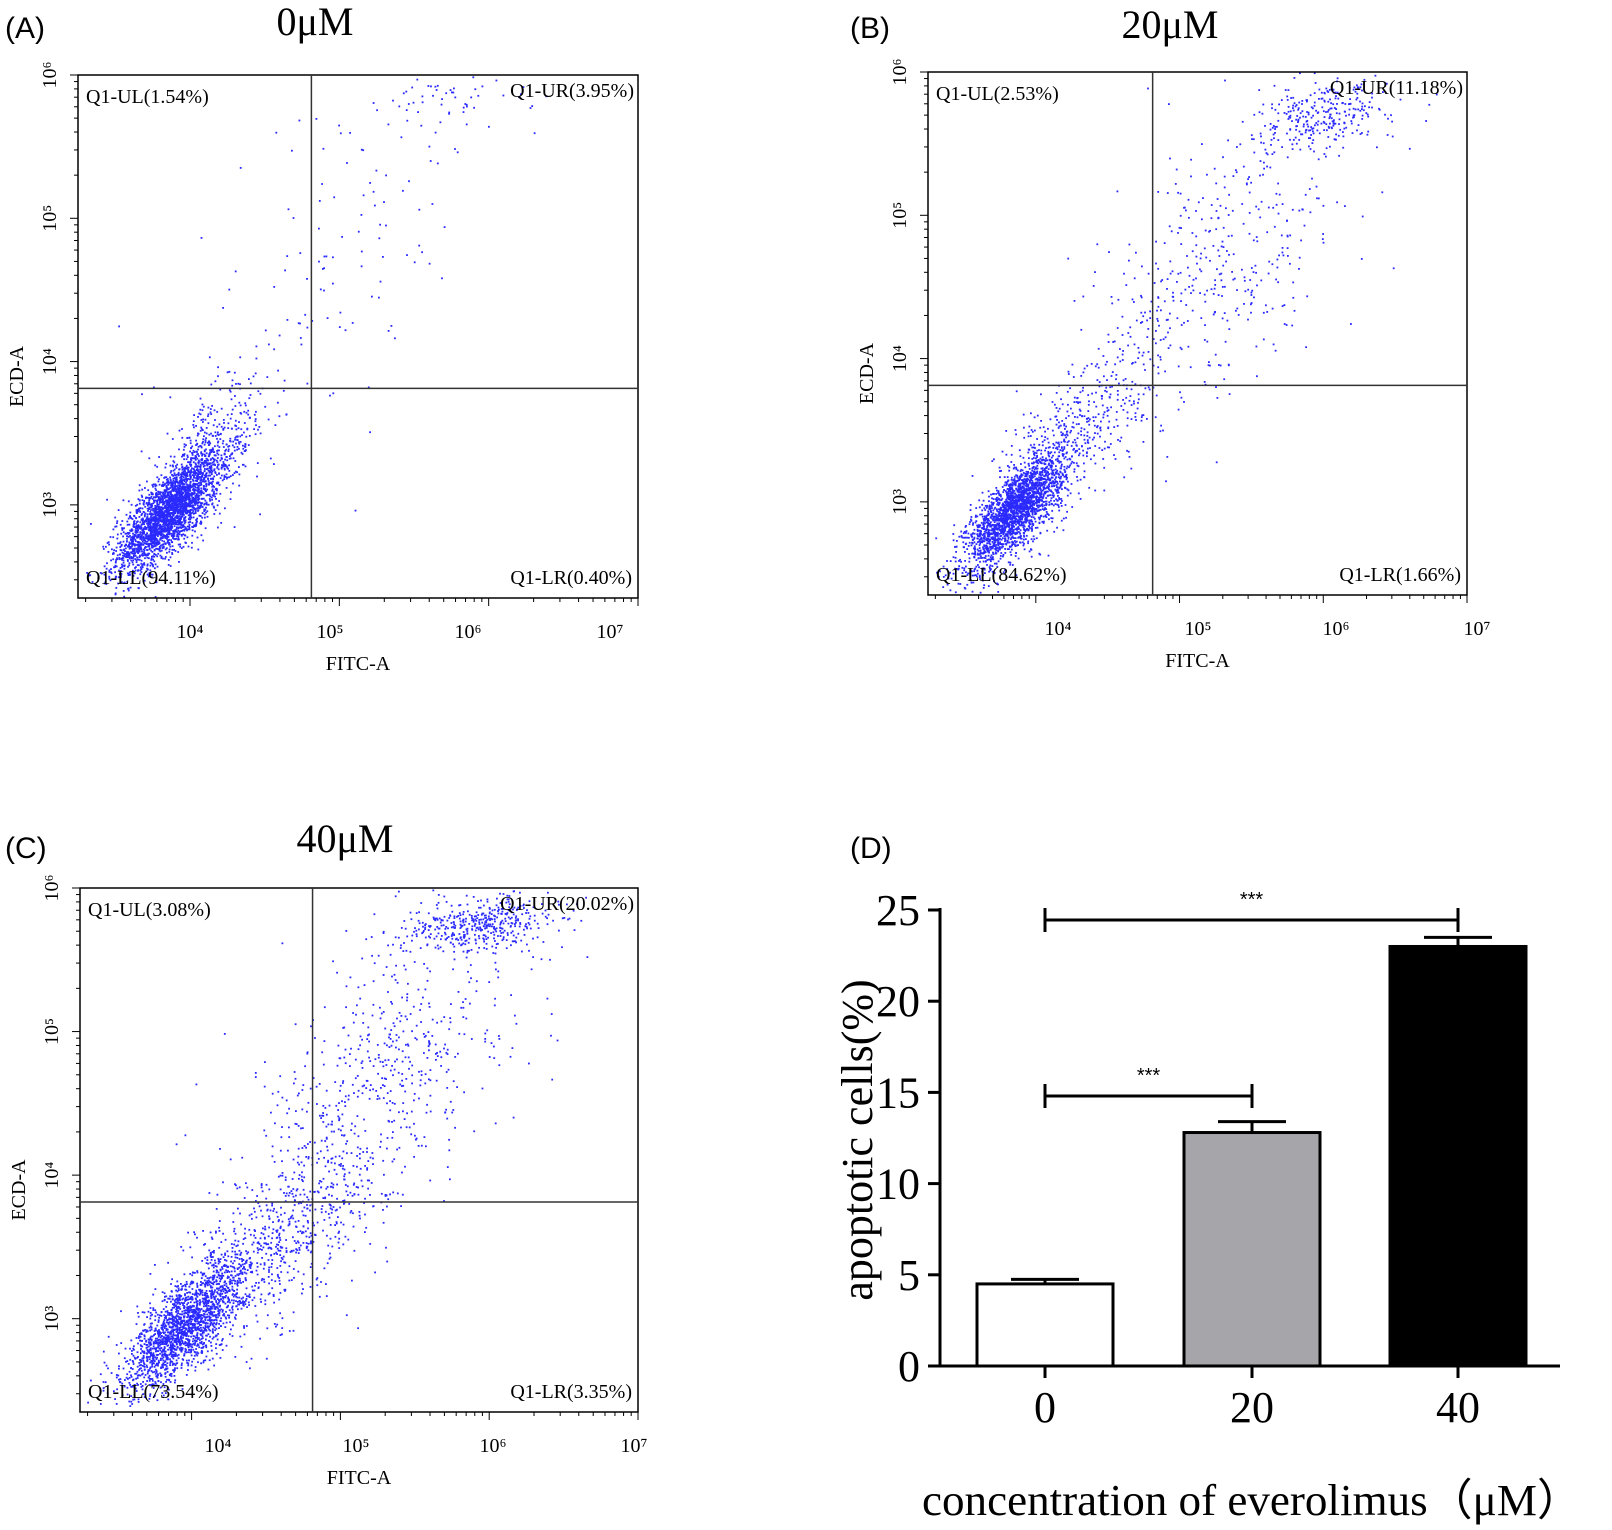  What do you see at coordinates (50, 505) in the screenshot?
I see `y-tick-label: 10³` at bounding box center [50, 505].